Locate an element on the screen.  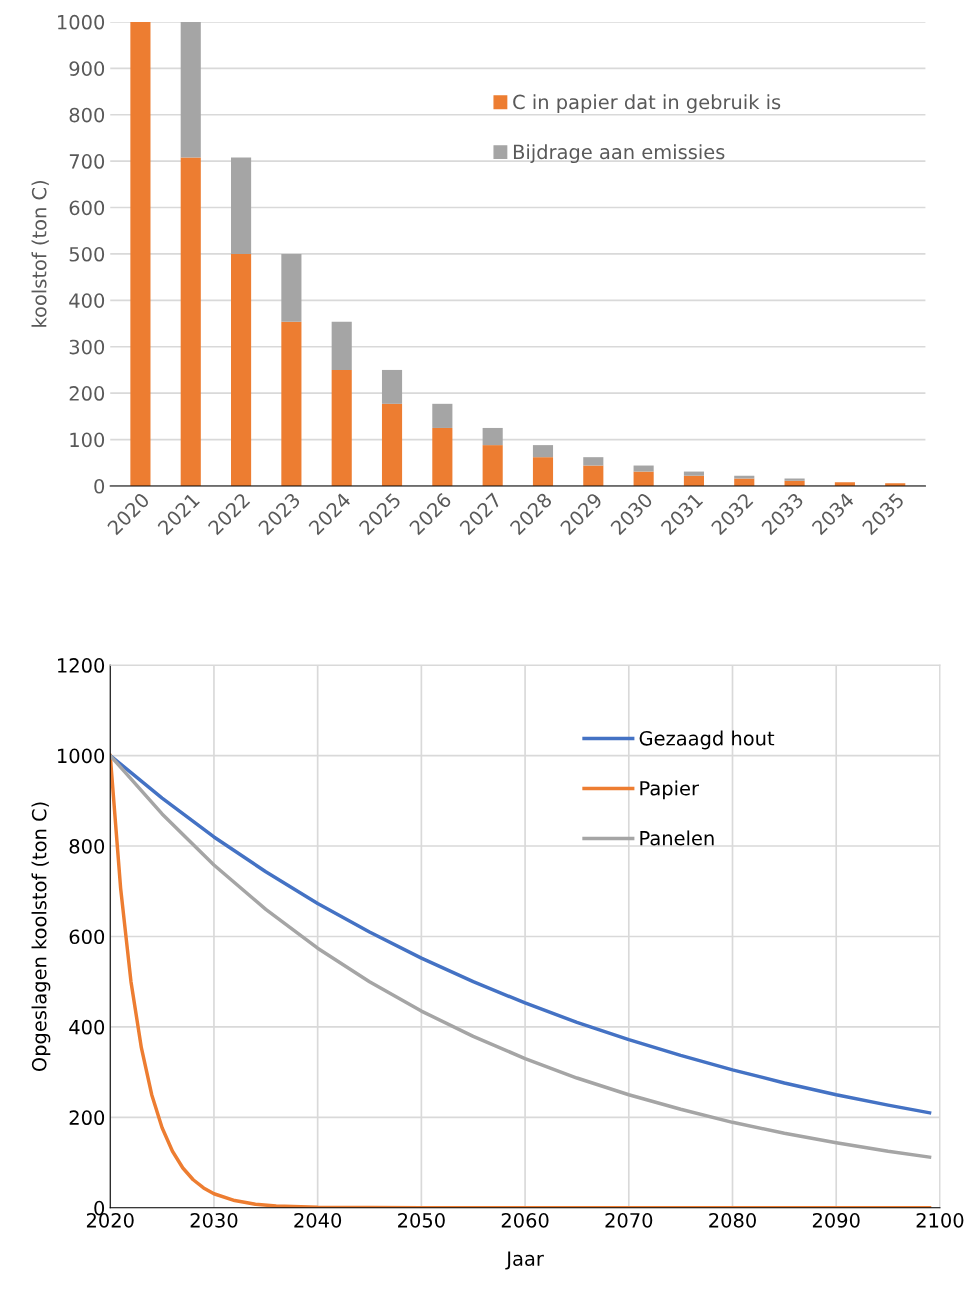
y-tick-label: 100 is located at coordinates (87, 440).